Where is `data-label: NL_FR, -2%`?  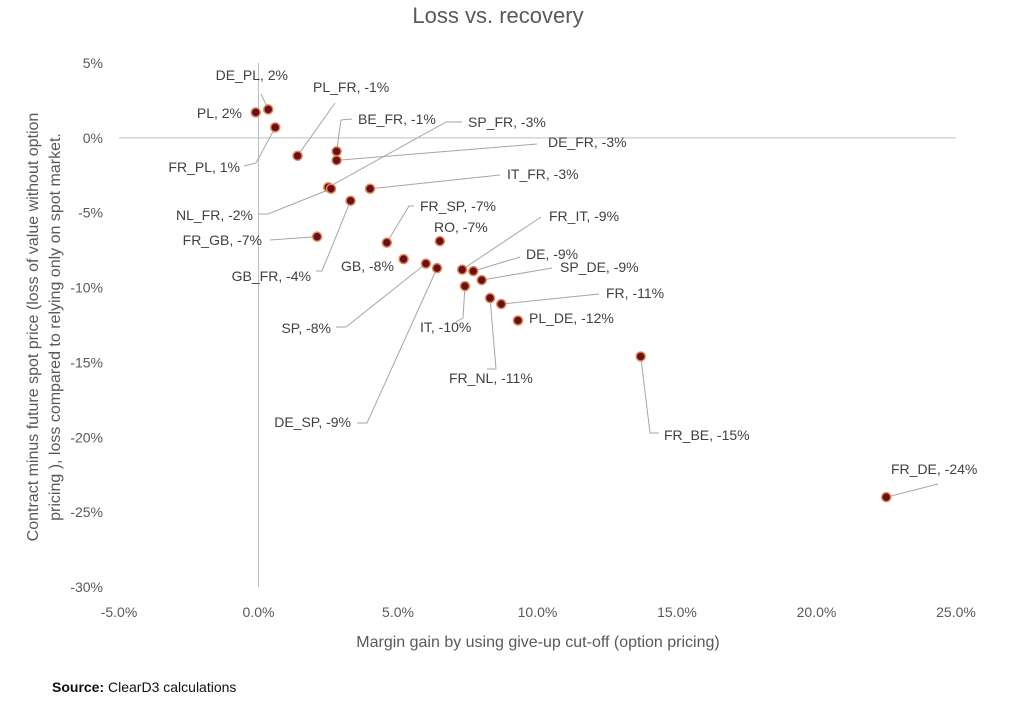
data-label: NL_FR, -2% is located at coordinates (214, 215).